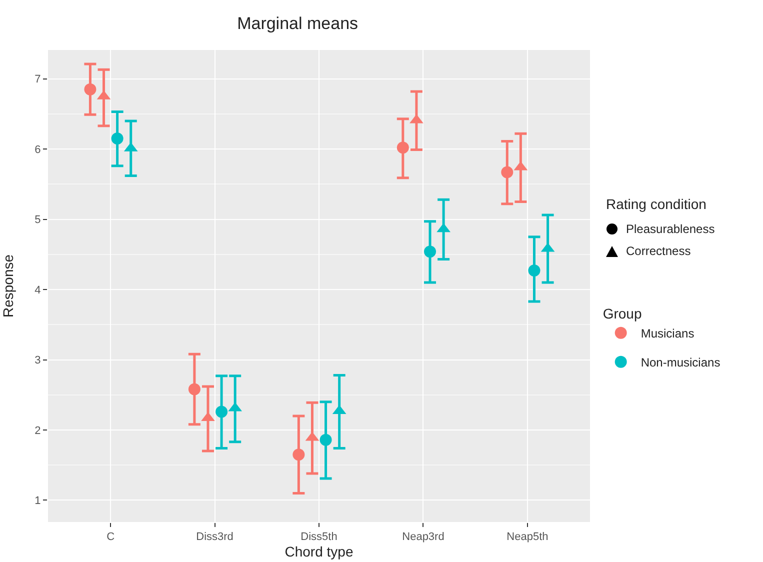 The image size is (763, 562). I want to click on legend-label: Musicians, so click(667, 333).